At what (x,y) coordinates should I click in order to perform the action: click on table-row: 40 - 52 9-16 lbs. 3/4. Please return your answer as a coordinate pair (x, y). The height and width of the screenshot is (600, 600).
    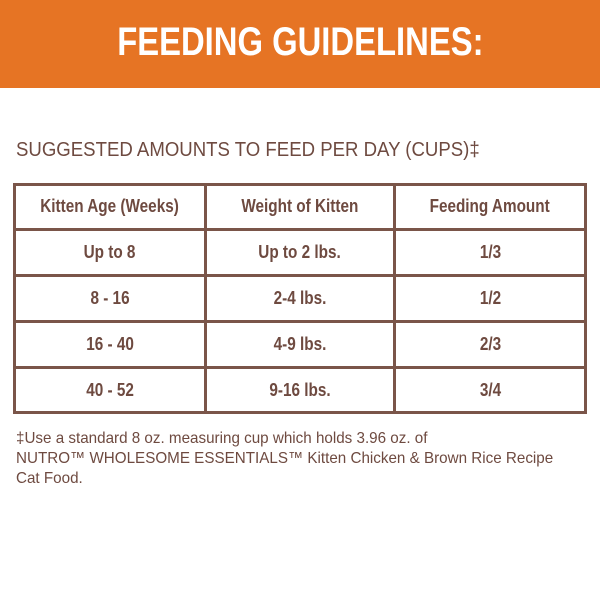
    Looking at the image, I should click on (300, 388).